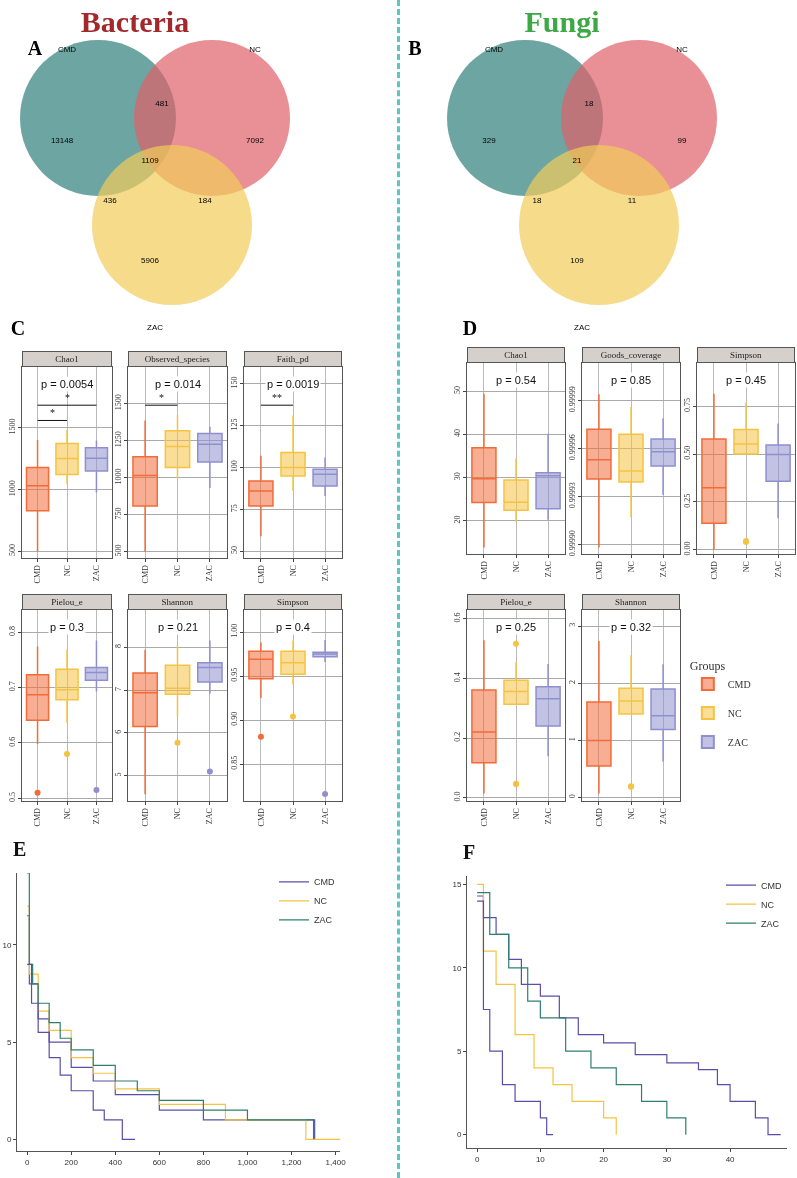  What do you see at coordinates (293, 359) in the screenshot?
I see `chart-title: Faith_pd` at bounding box center [293, 359].